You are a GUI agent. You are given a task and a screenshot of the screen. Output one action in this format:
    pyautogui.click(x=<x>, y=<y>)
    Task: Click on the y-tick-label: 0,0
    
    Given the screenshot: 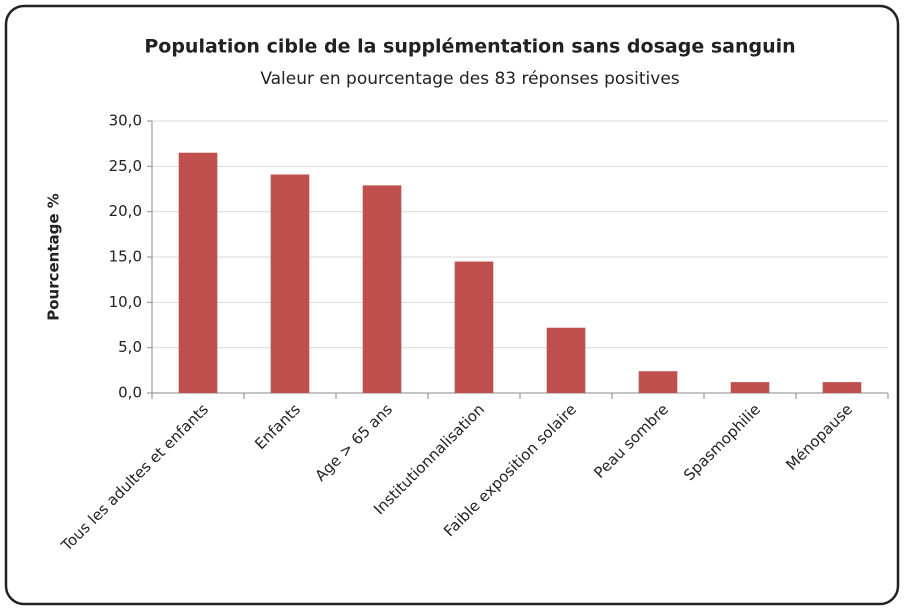 What is the action you would take?
    pyautogui.click(x=130, y=393)
    